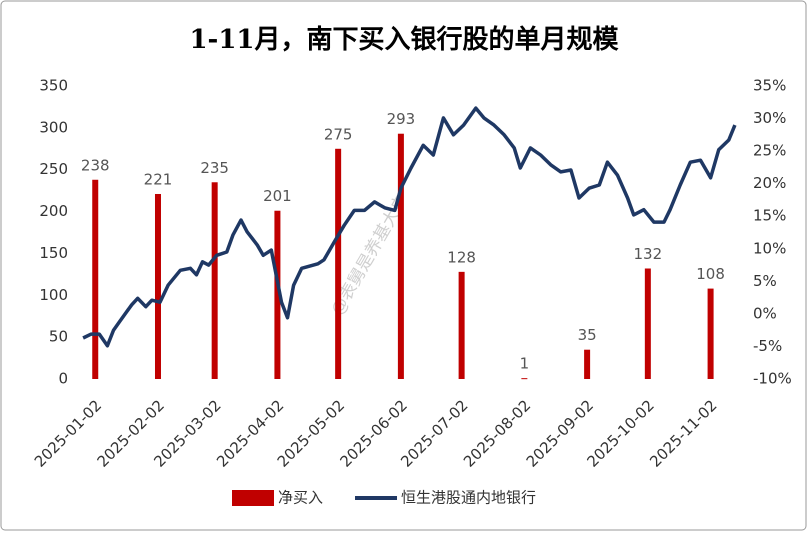 Image resolution: width=807 pixels, height=535 pixels. I want to click on y2-tick-label: -5%, so click(767, 346).